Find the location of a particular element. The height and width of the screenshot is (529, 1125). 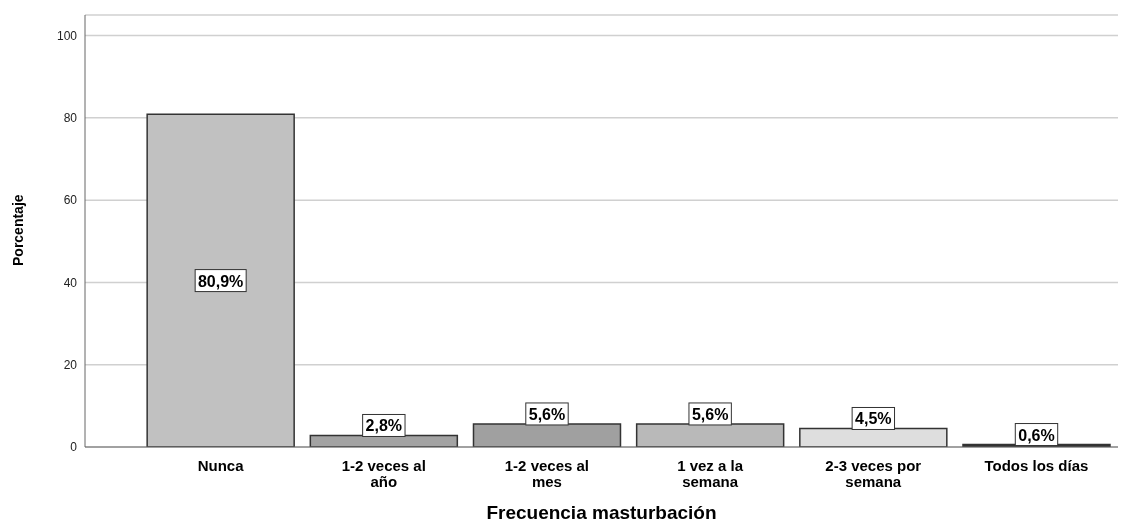

x-tick-label: Todos los días is located at coordinates (1036, 465).